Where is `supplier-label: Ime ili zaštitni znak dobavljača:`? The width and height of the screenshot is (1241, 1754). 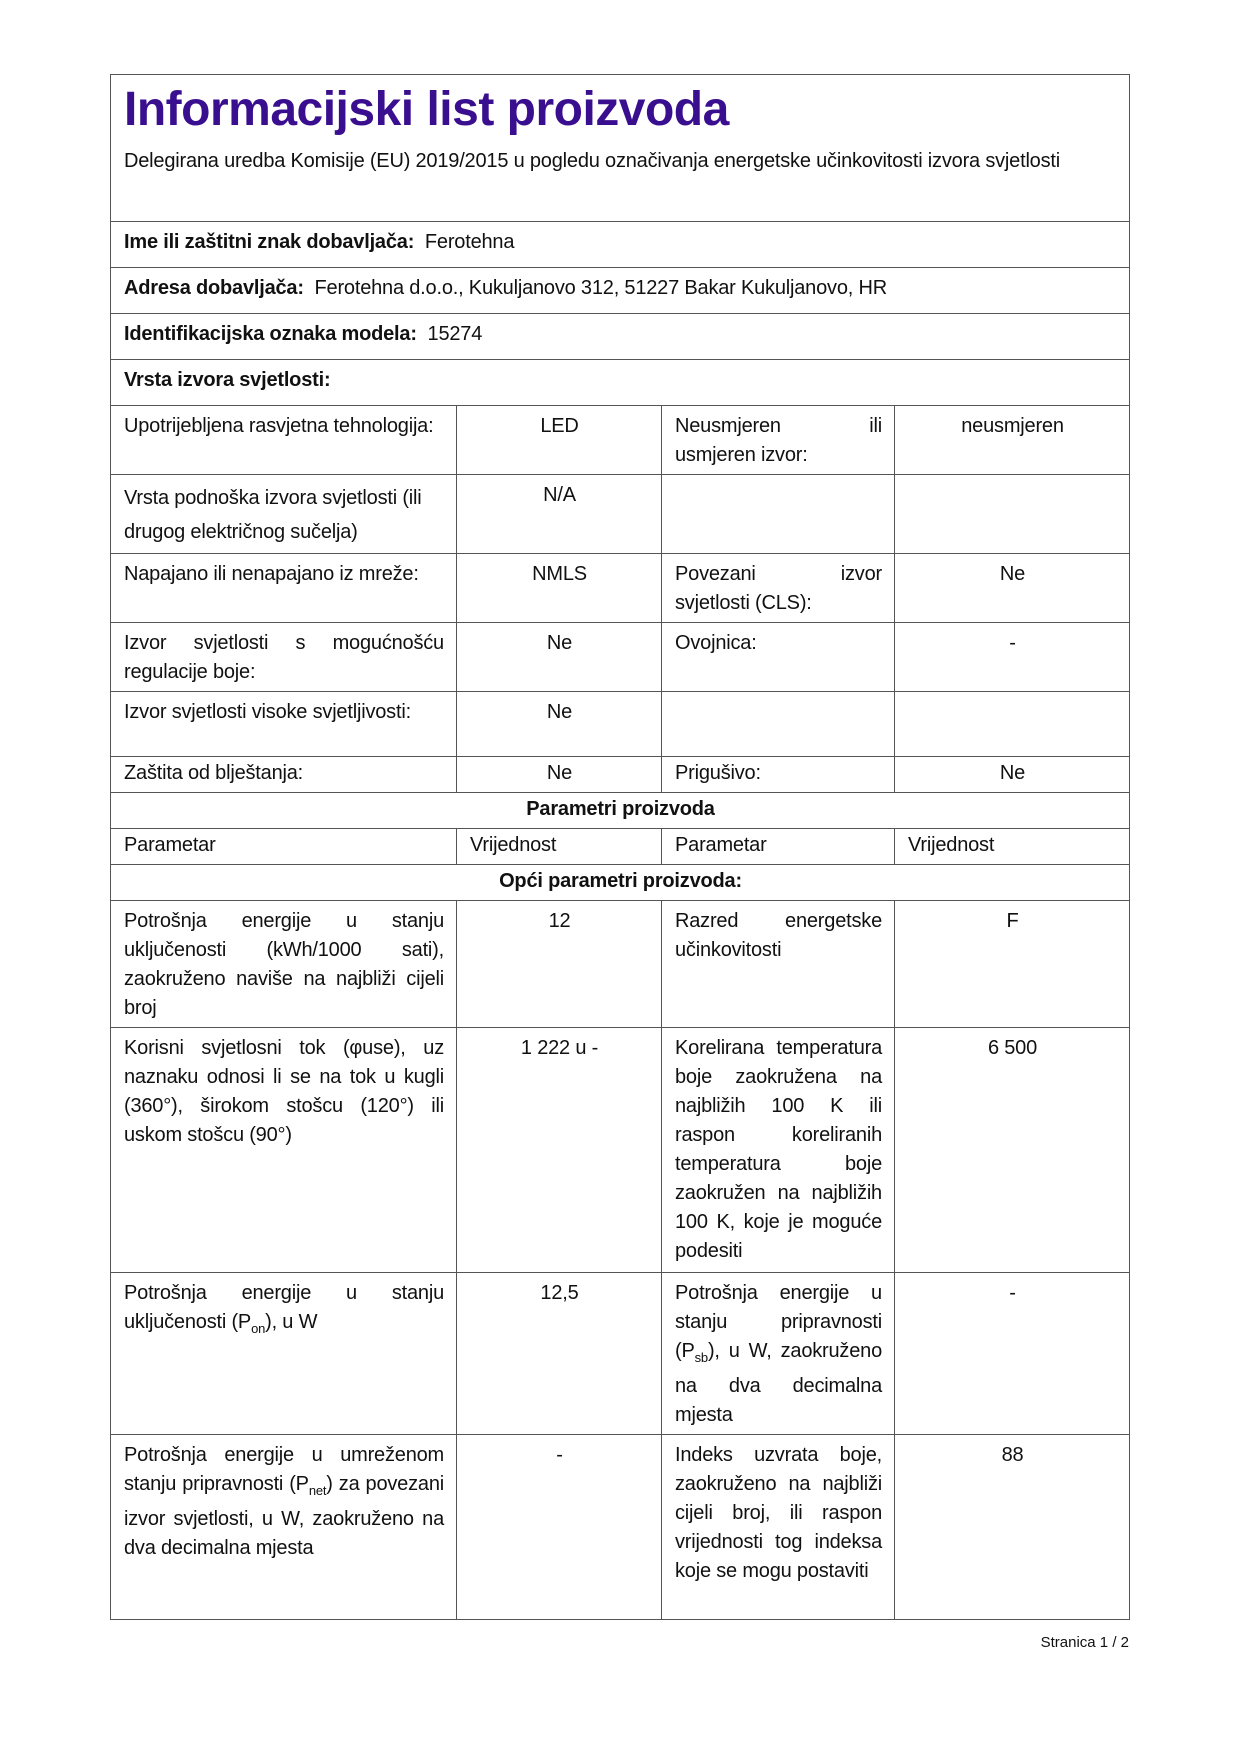 supplier-label: Ime ili zaštitni znak dobavljača: is located at coordinates (269, 242).